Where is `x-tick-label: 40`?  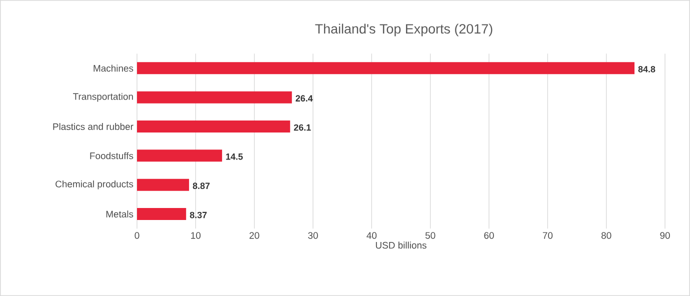 x-tick-label: 40 is located at coordinates (371, 235).